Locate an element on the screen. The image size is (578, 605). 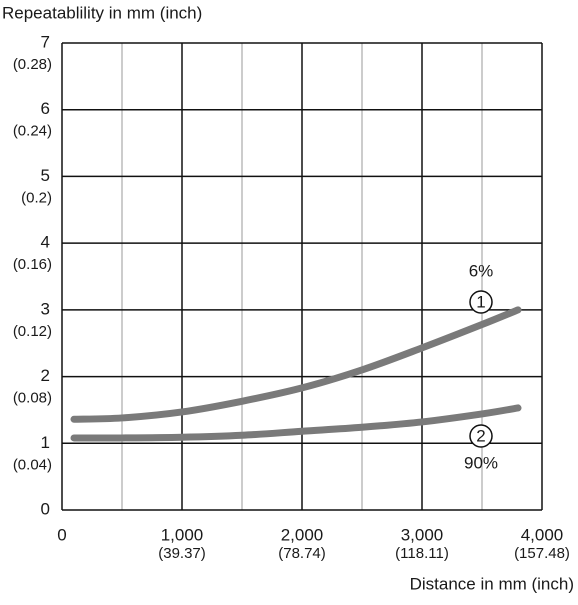
series-note: 6% is located at coordinates (481, 270).